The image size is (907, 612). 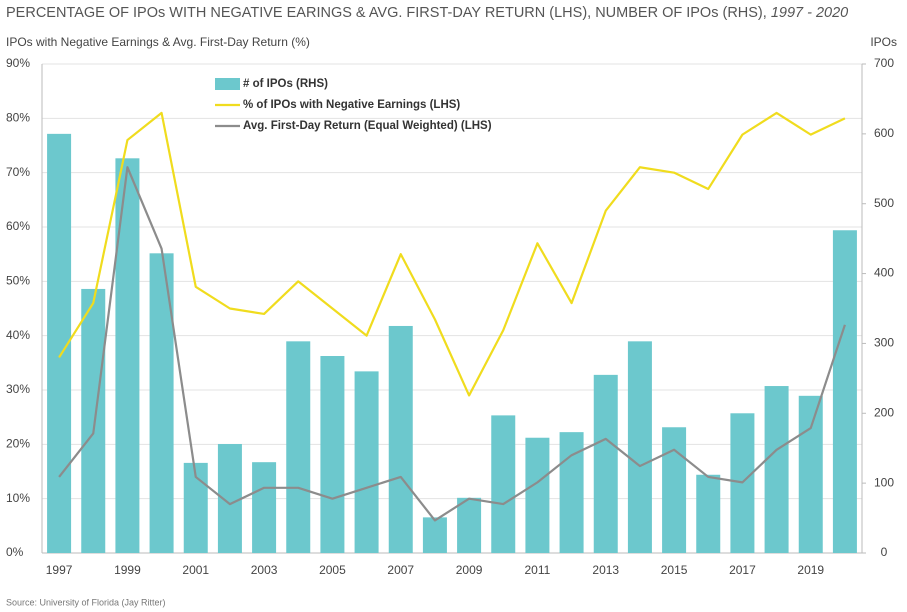 I want to click on y2-tick-label: 200, so click(x=884, y=412).